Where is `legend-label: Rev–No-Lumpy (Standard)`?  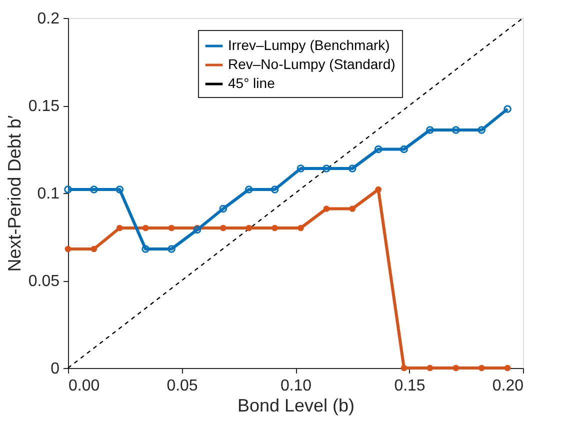
legend-label: Rev–No-Lumpy (Standard) is located at coordinates (312, 64).